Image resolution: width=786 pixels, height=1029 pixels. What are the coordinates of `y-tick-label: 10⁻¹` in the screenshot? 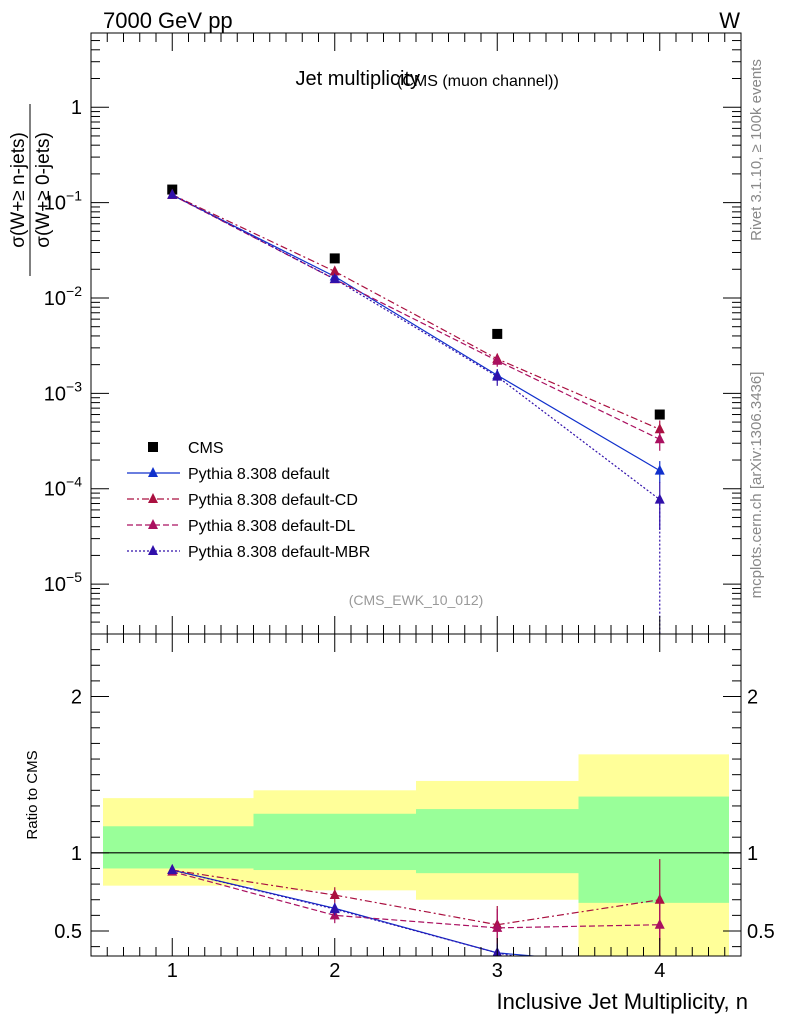 It's located at (63, 201).